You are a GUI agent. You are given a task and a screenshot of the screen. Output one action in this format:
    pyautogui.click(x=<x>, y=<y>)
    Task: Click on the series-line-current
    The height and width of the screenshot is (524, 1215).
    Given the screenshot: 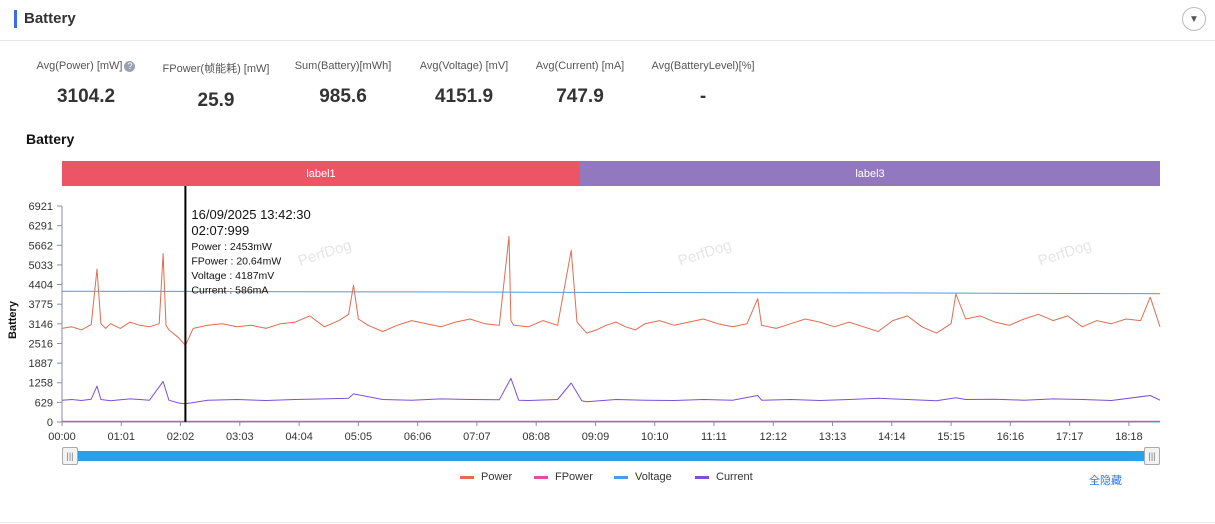 What is the action you would take?
    pyautogui.click(x=611, y=391)
    